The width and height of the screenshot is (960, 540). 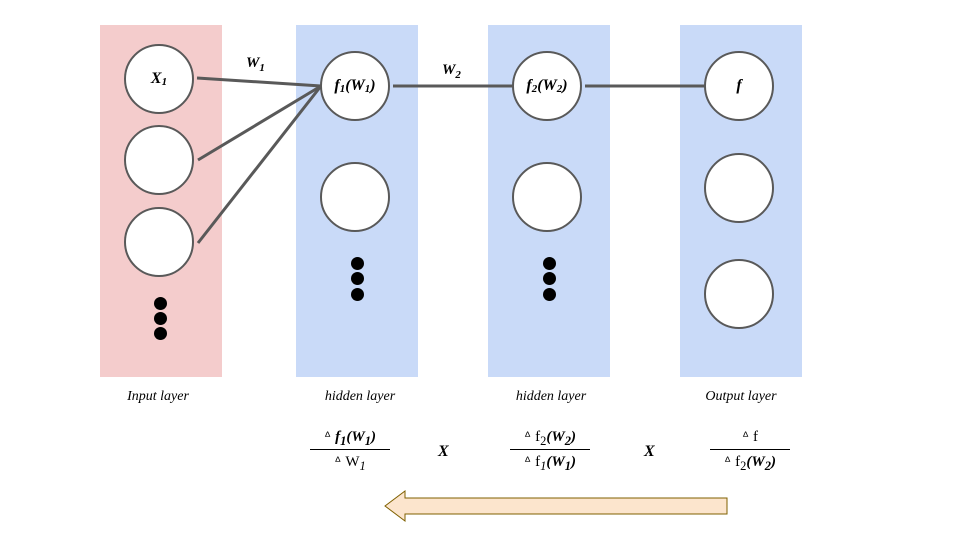 I want to click on hidden2-node-1-label: f2(W2), so click(x=547, y=86).